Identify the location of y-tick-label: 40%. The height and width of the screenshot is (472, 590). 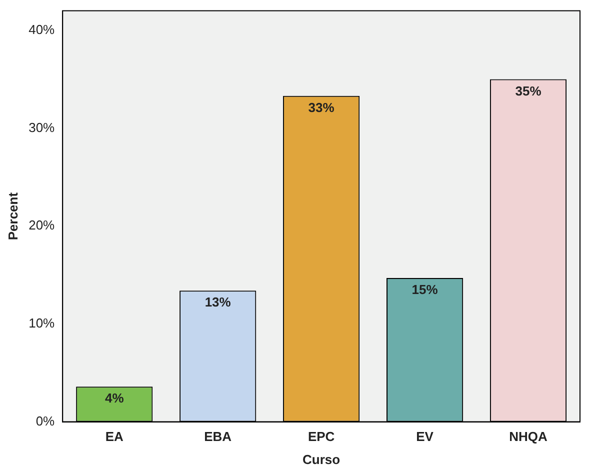
(42, 29).